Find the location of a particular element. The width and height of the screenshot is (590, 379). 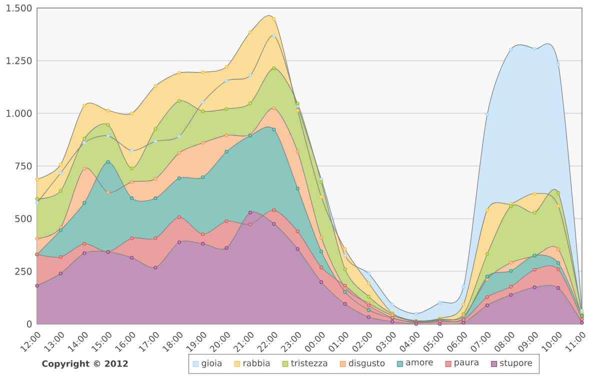

y-tick-label: 1.500 is located at coordinates (19, 8).